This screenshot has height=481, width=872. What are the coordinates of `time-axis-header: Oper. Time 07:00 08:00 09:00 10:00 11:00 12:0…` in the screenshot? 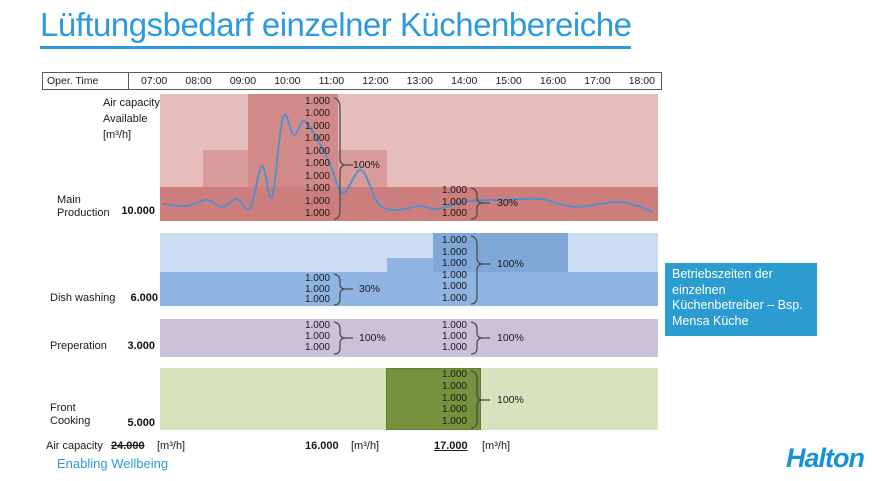 It's located at (352, 81).